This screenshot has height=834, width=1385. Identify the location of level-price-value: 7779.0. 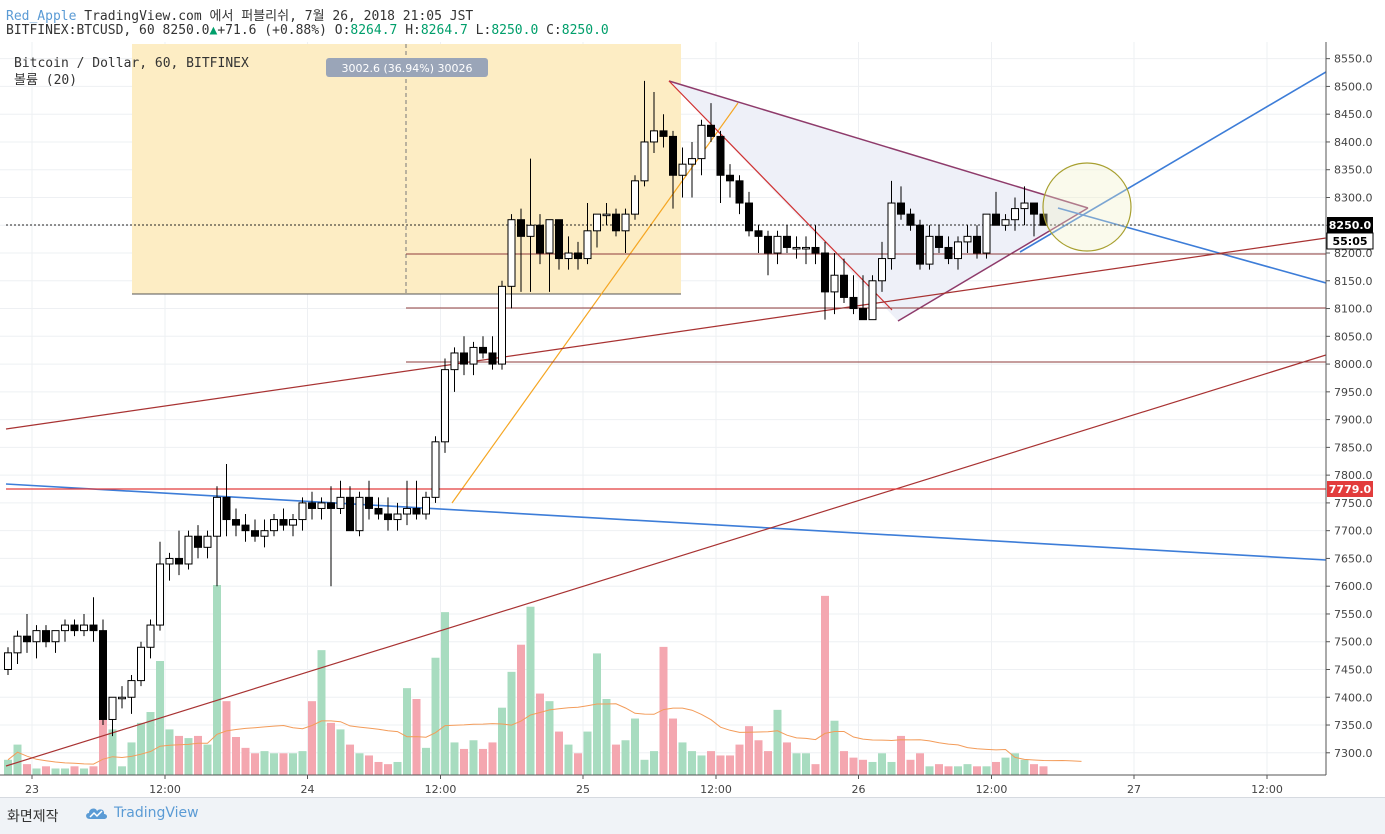
(1350, 489).